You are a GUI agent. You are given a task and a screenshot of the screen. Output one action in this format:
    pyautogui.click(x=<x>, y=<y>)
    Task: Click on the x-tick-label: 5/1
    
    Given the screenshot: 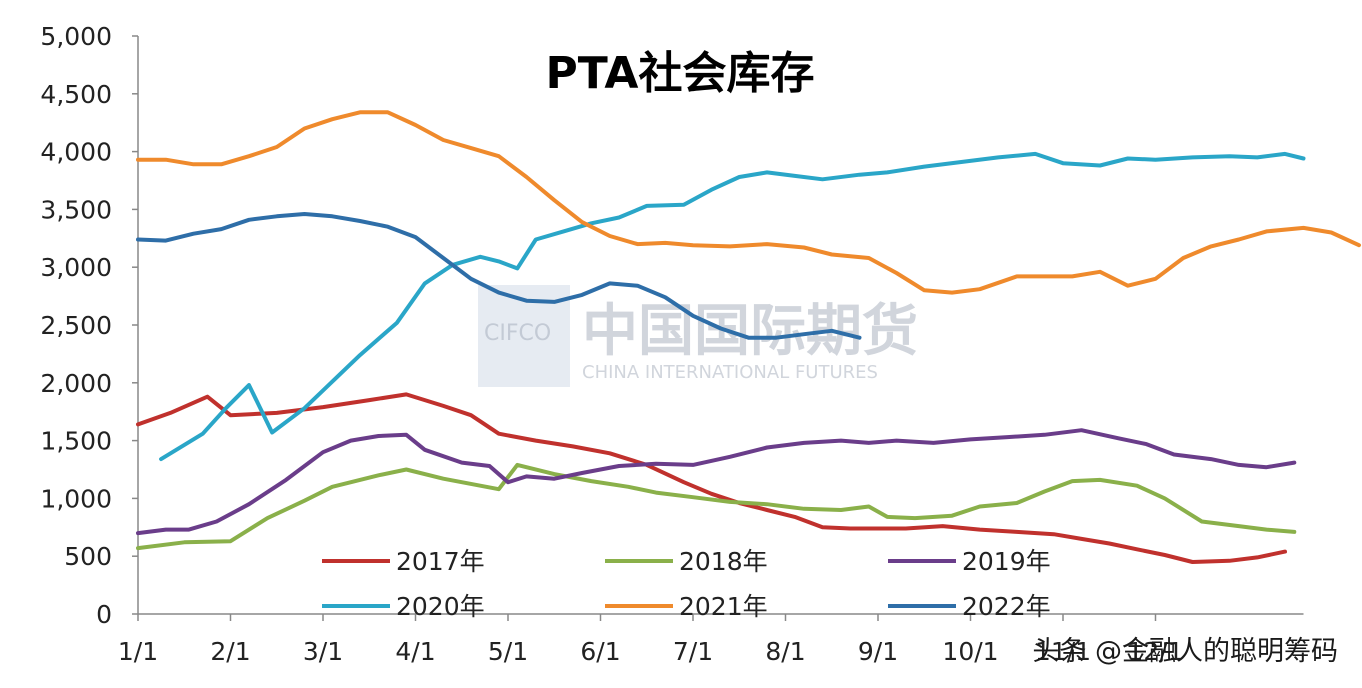 What is the action you would take?
    pyautogui.click(x=508, y=651)
    